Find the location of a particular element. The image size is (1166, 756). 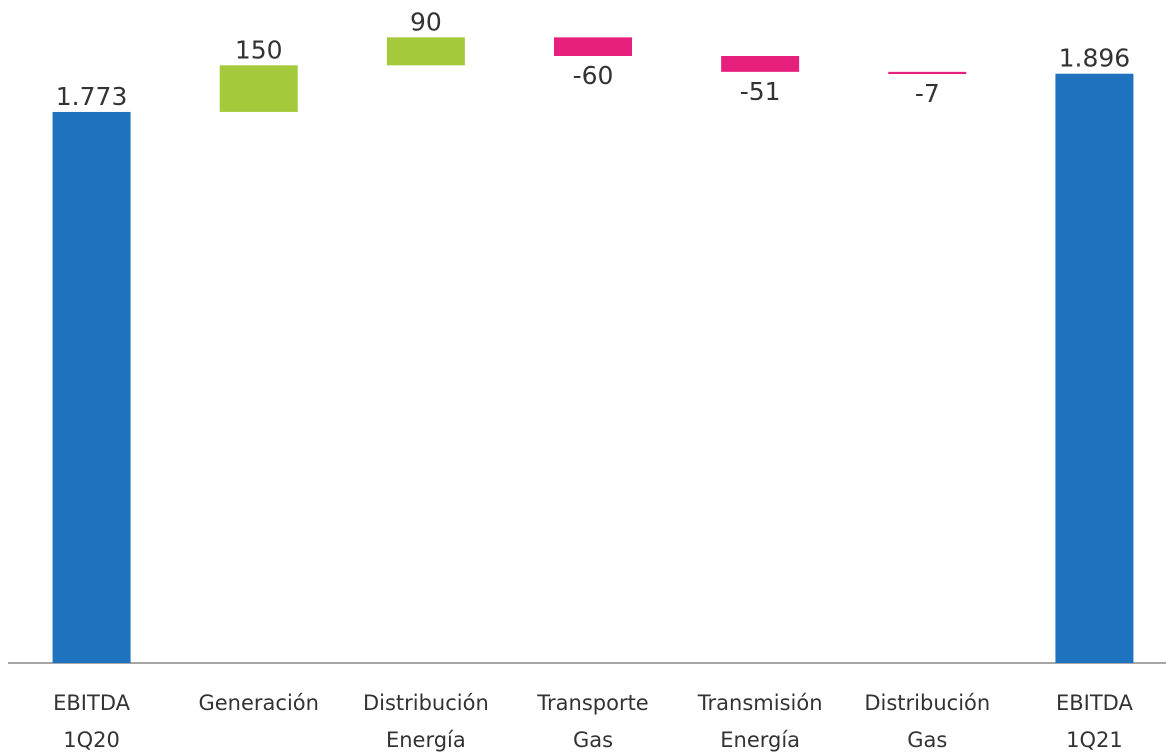

x-tick-label: Generación is located at coordinates (258, 703).